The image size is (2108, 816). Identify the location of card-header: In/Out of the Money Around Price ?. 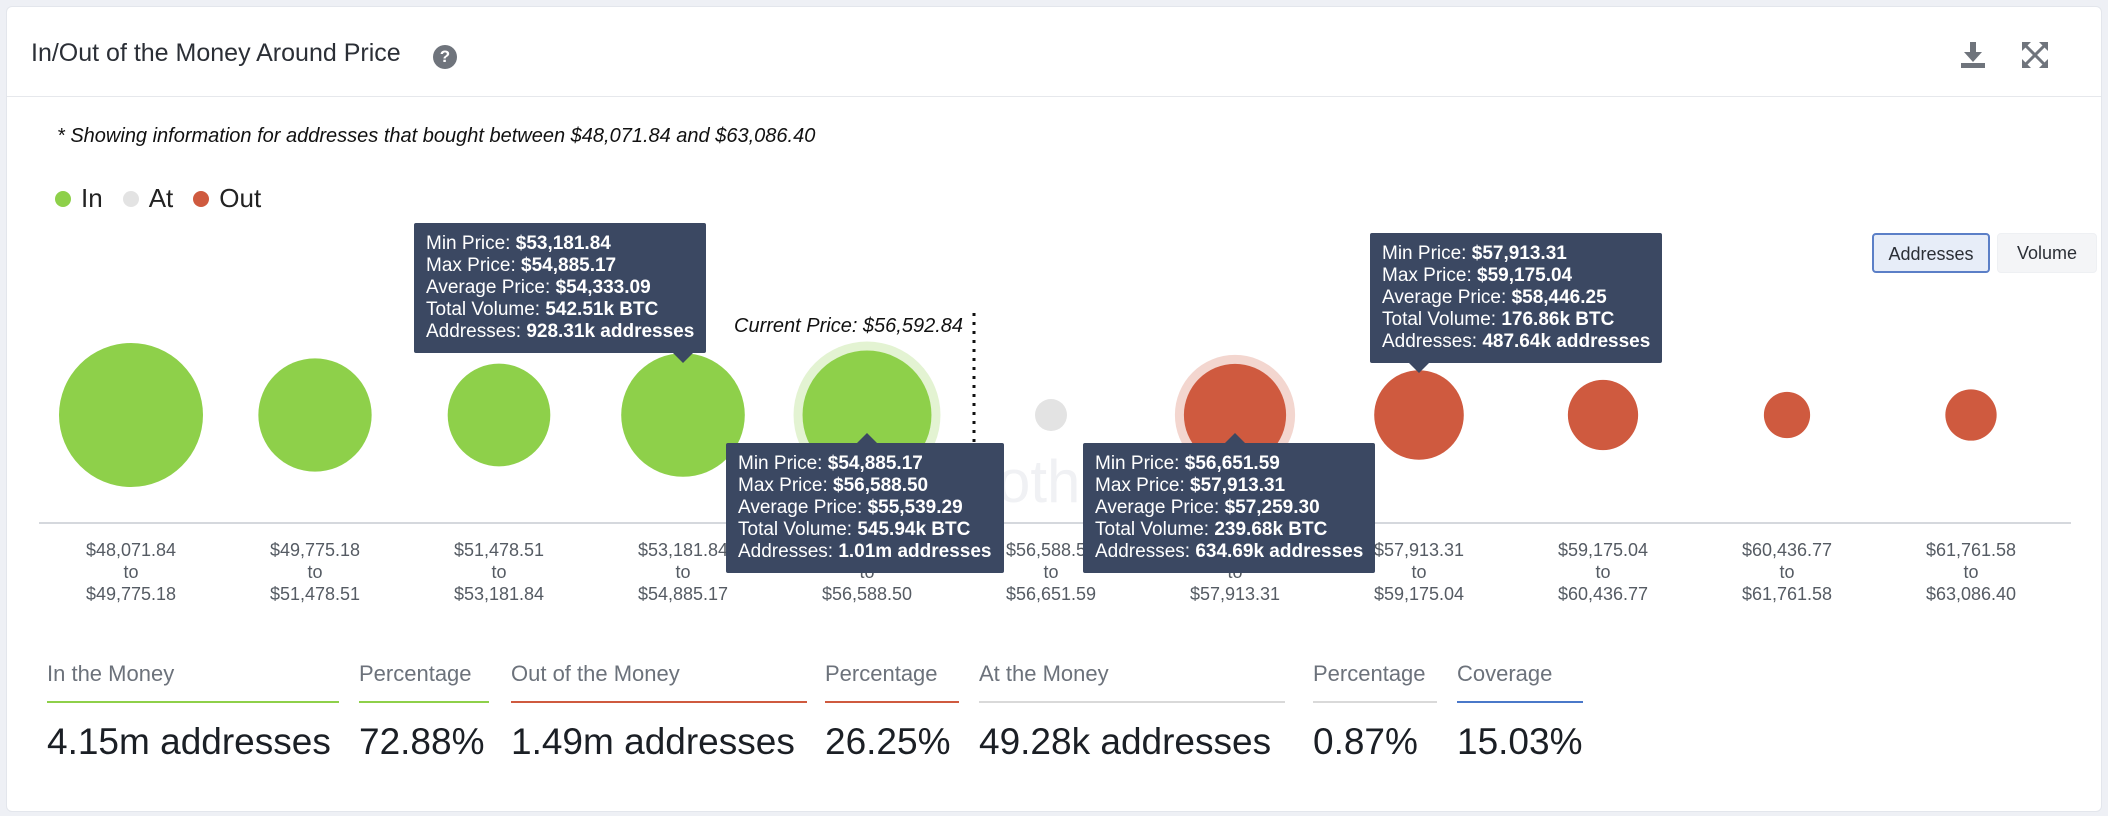
(1054, 52).